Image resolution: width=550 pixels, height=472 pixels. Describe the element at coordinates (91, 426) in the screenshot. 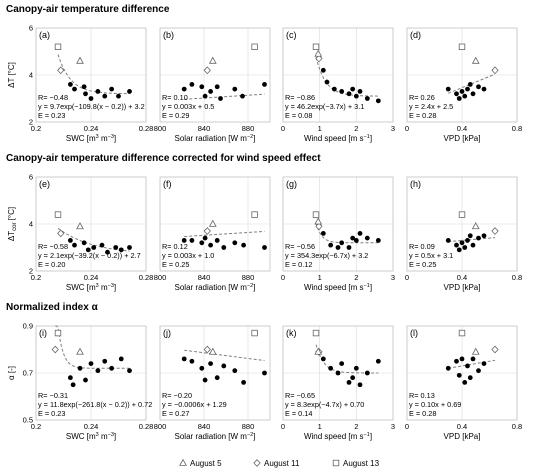

I see `x-tick-label: 0.24` at that location.